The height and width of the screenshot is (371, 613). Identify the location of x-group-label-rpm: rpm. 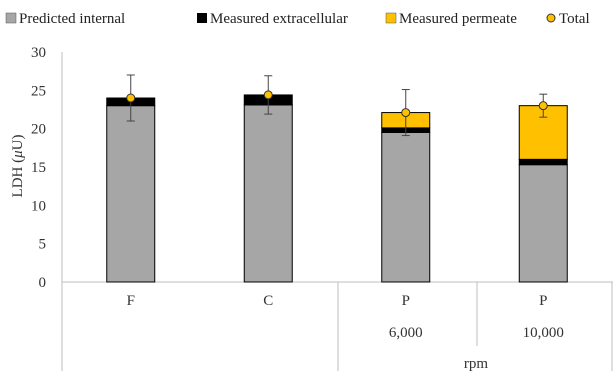
(476, 363).